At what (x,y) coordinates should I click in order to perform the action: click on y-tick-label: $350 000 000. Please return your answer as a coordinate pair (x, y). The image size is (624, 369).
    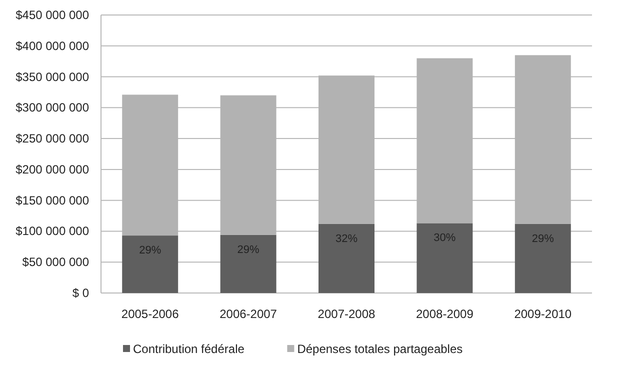
    Looking at the image, I should click on (53, 77).